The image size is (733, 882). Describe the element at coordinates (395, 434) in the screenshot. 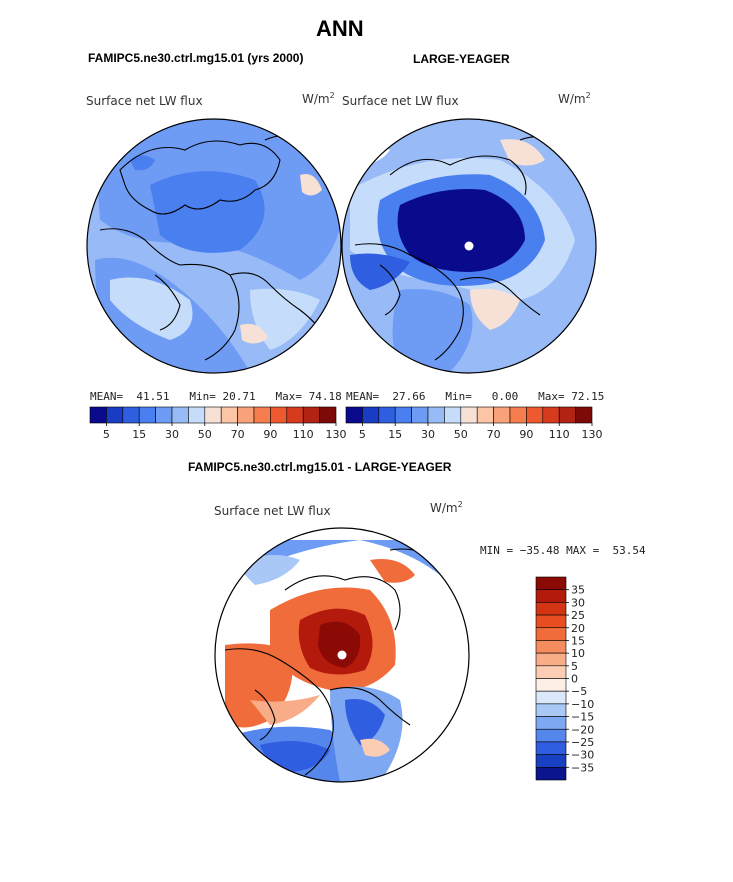

I see `obs-colorbar-tick-label: 15` at that location.